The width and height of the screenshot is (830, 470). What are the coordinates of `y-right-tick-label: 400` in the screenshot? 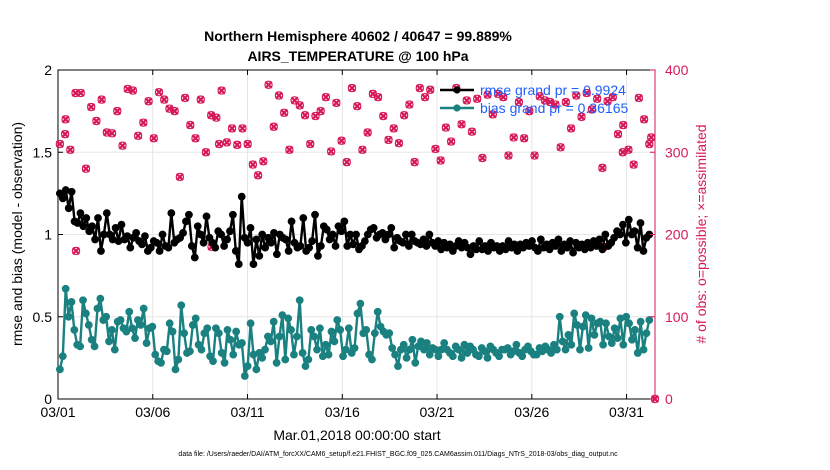 It's located at (677, 70).